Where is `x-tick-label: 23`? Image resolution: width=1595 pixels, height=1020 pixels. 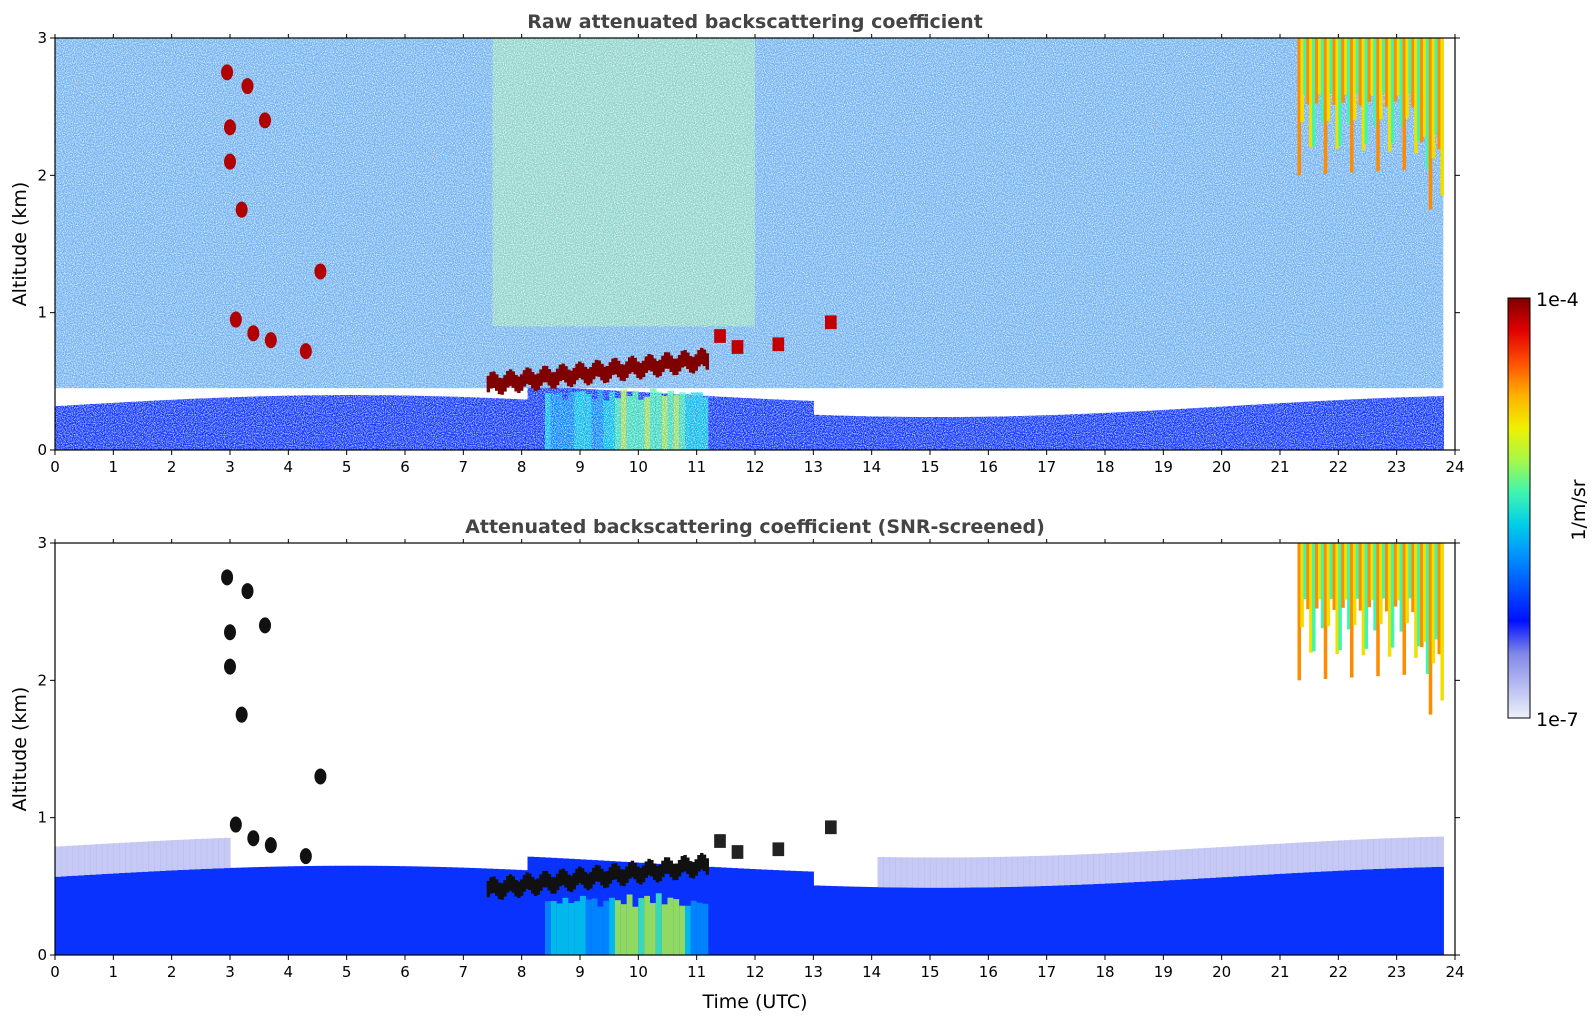
x-tick-label: 23 is located at coordinates (1396, 972).